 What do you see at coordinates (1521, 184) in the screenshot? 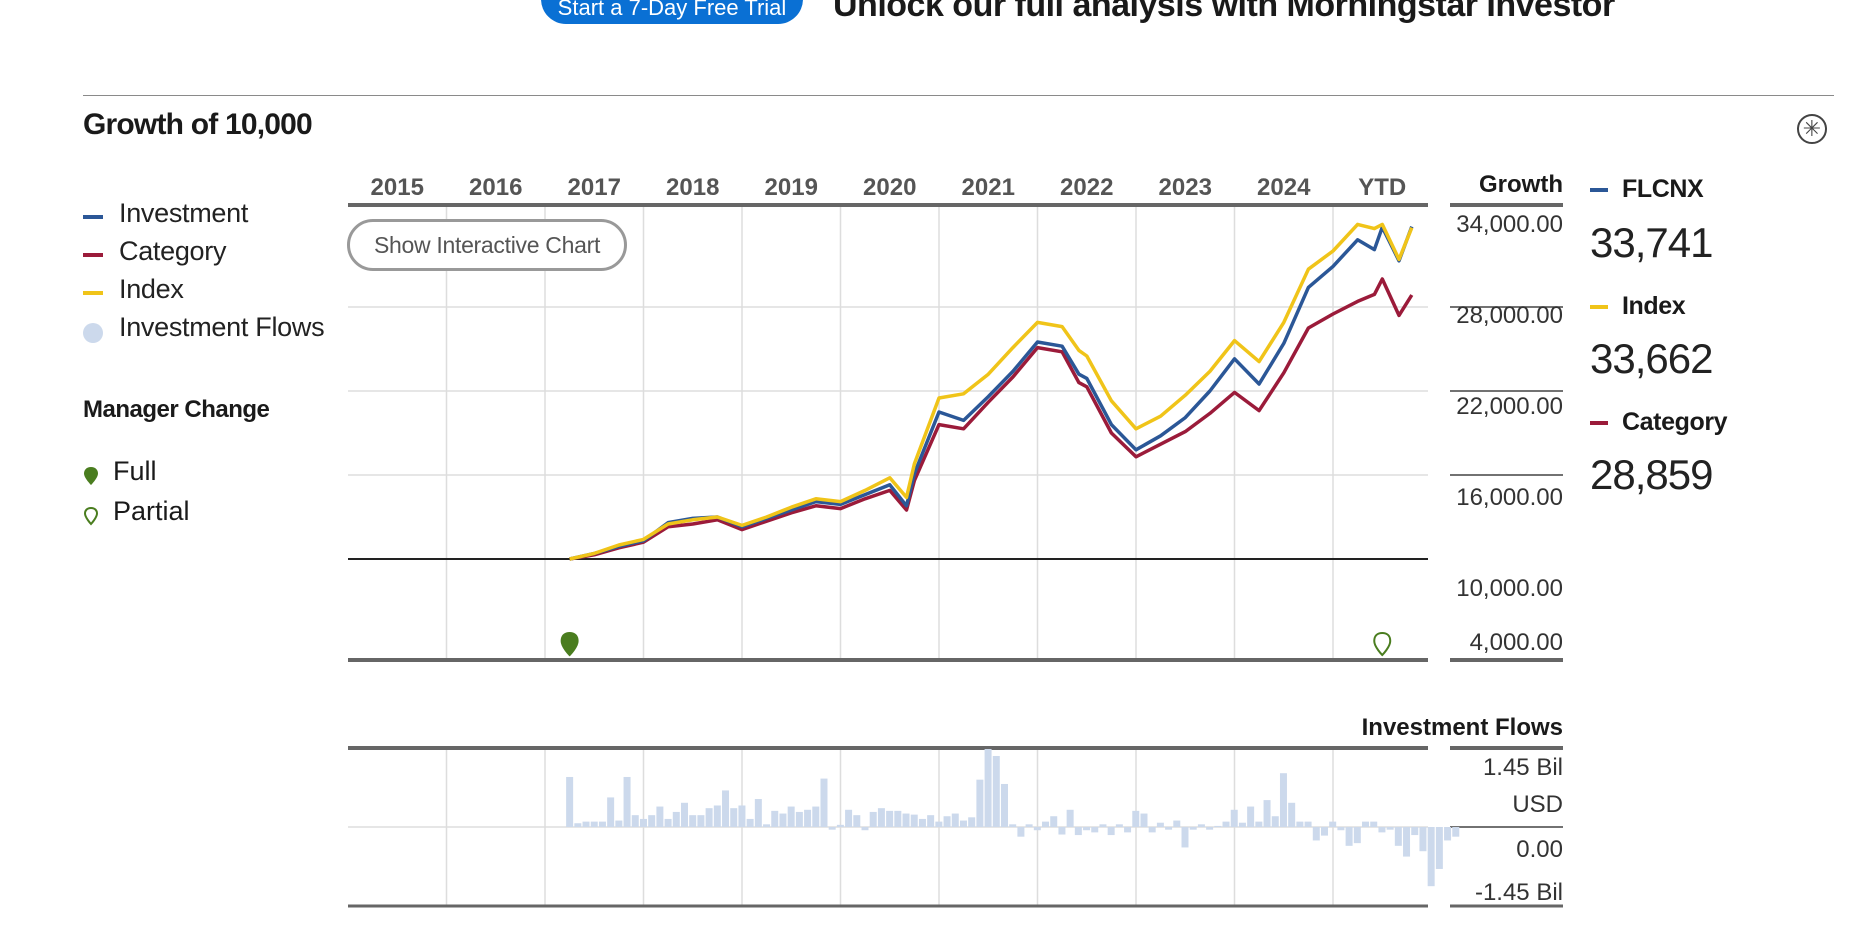
I see `growth-axis-header: Growth` at bounding box center [1521, 184].